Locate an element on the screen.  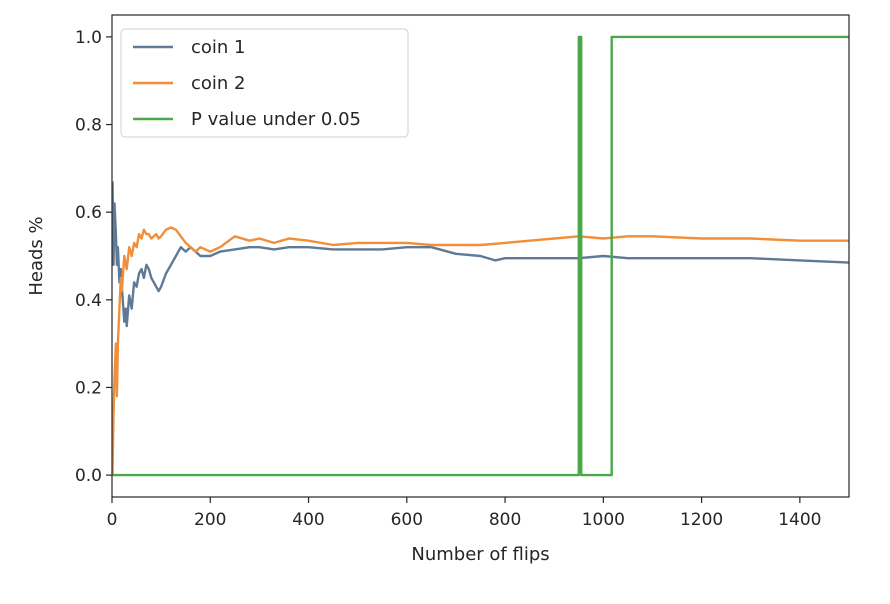
x-axis-ticks: 0 200 400 600 800 1000 1200 1400 is located at coordinates (464, 513).